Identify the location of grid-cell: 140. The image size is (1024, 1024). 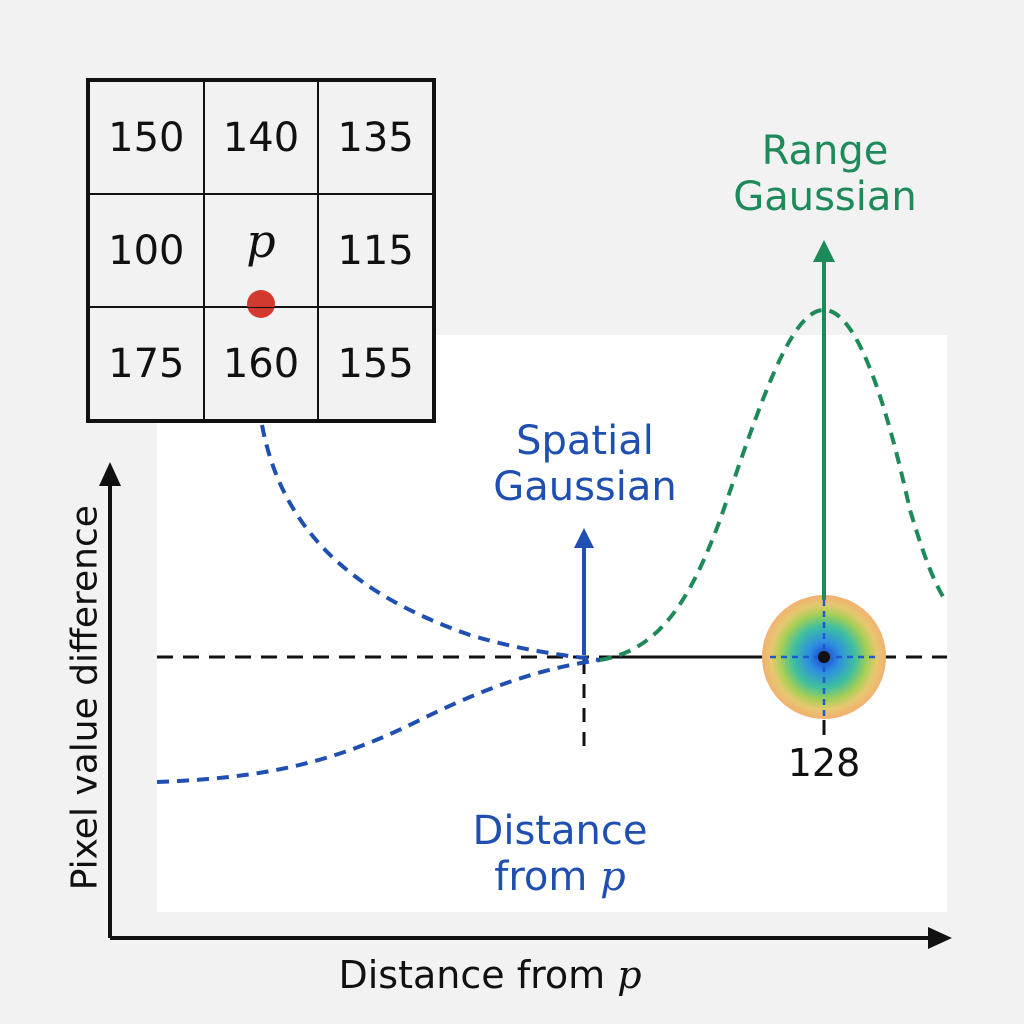
(261, 137).